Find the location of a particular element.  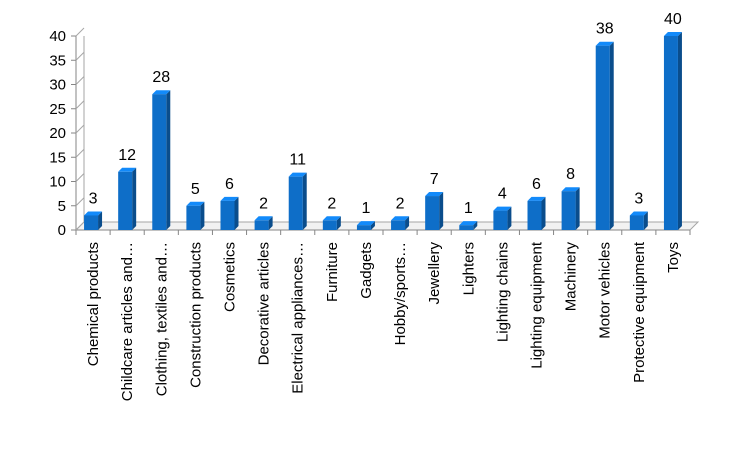

y-tick-label: 30 is located at coordinates (57, 85).